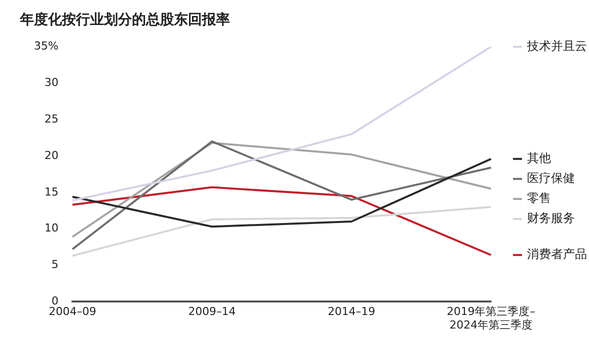 The width and height of the screenshot is (589, 340). What do you see at coordinates (51, 119) in the screenshot?
I see `y-tick-label: 25` at bounding box center [51, 119].